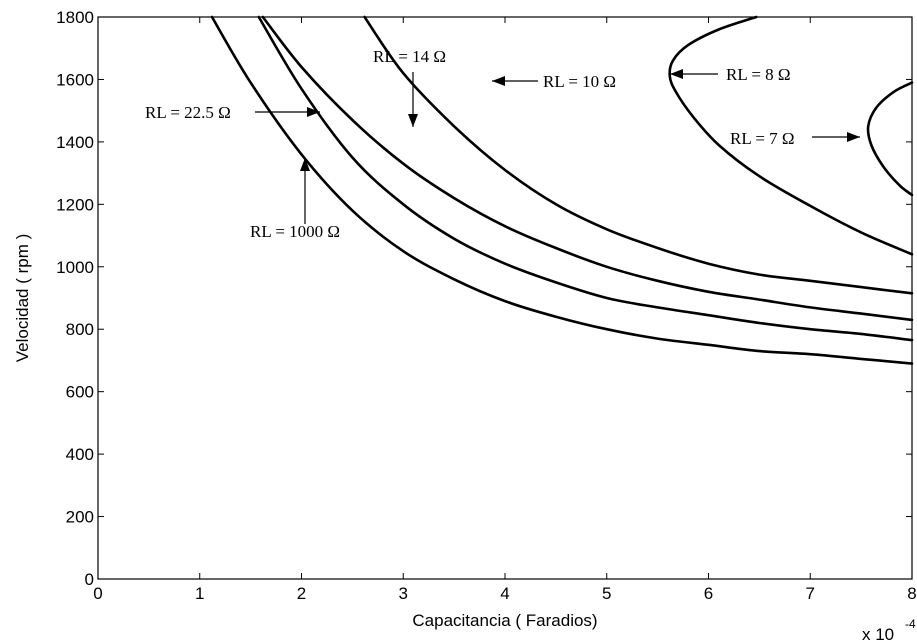  I want to click on y-tick-label-7: 1400, so click(75, 142).